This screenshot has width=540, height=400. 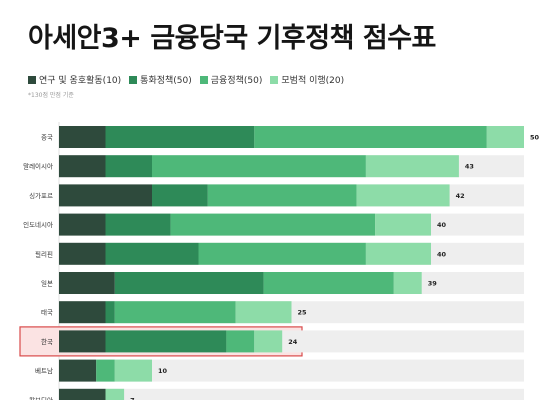 What do you see at coordinates (47, 342) in the screenshot?
I see `category-label: 한국` at bounding box center [47, 342].